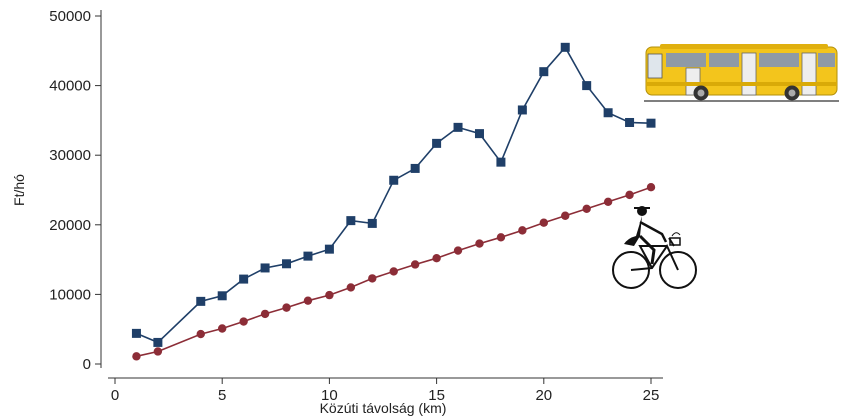 The height and width of the screenshot is (419, 859). I want to click on y-tick-label: 10000, so click(70, 294).